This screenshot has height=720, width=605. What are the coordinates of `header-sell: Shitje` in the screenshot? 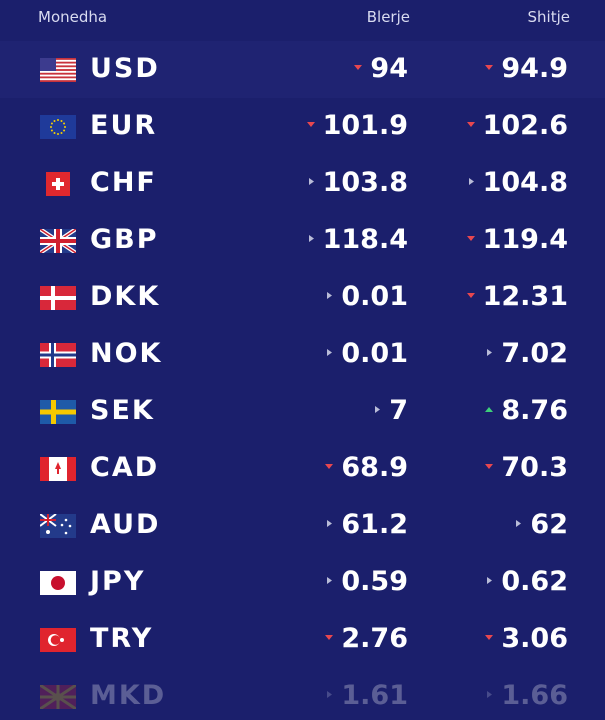 It's located at (548, 17).